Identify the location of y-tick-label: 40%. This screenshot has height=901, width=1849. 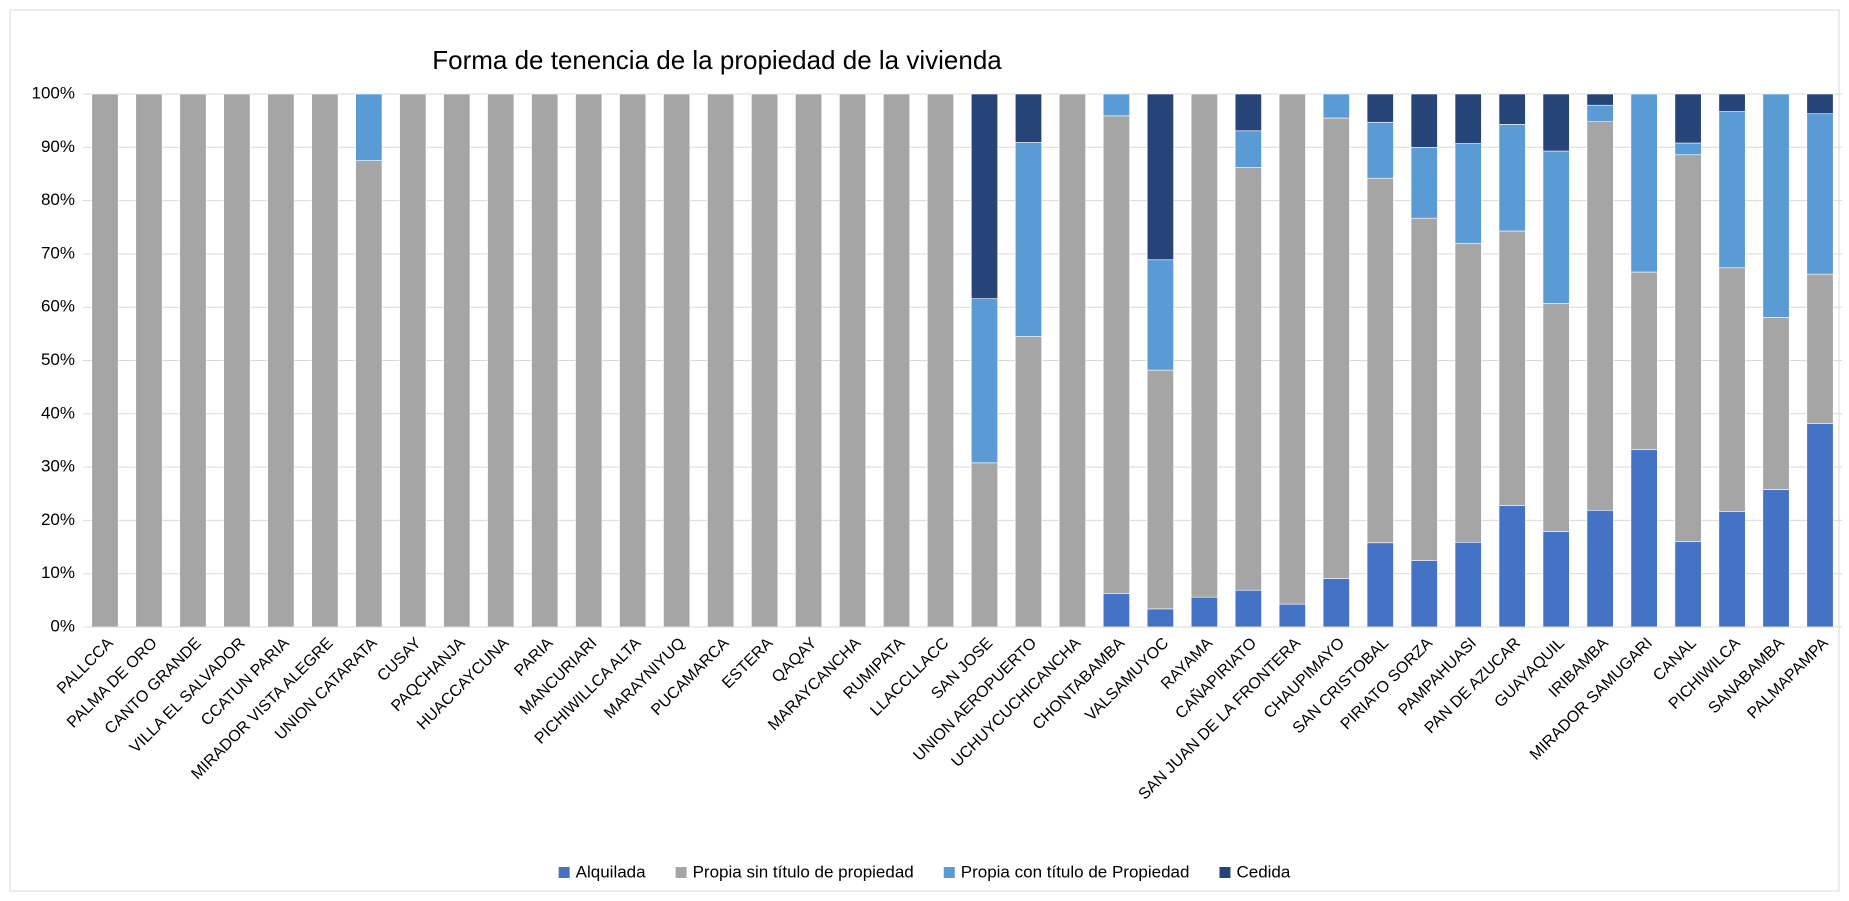
(58, 412).